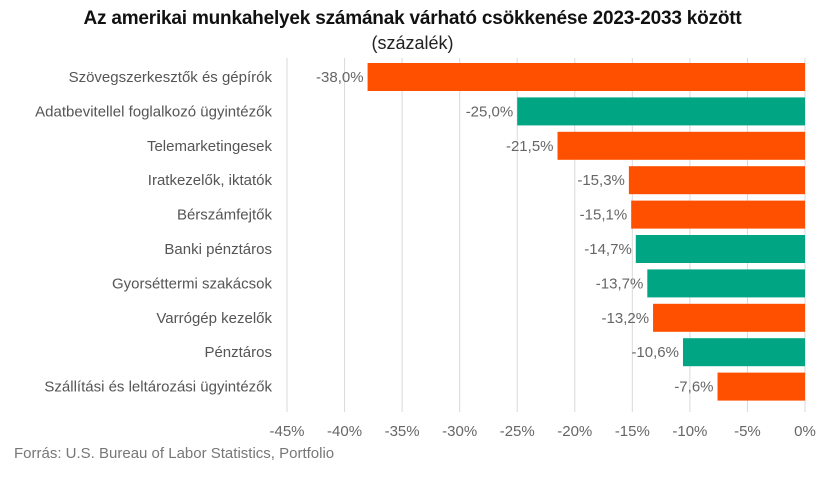 The image size is (825, 478). Describe the element at coordinates (490, 111) in the screenshot. I see `data-label: -25,0%` at that location.